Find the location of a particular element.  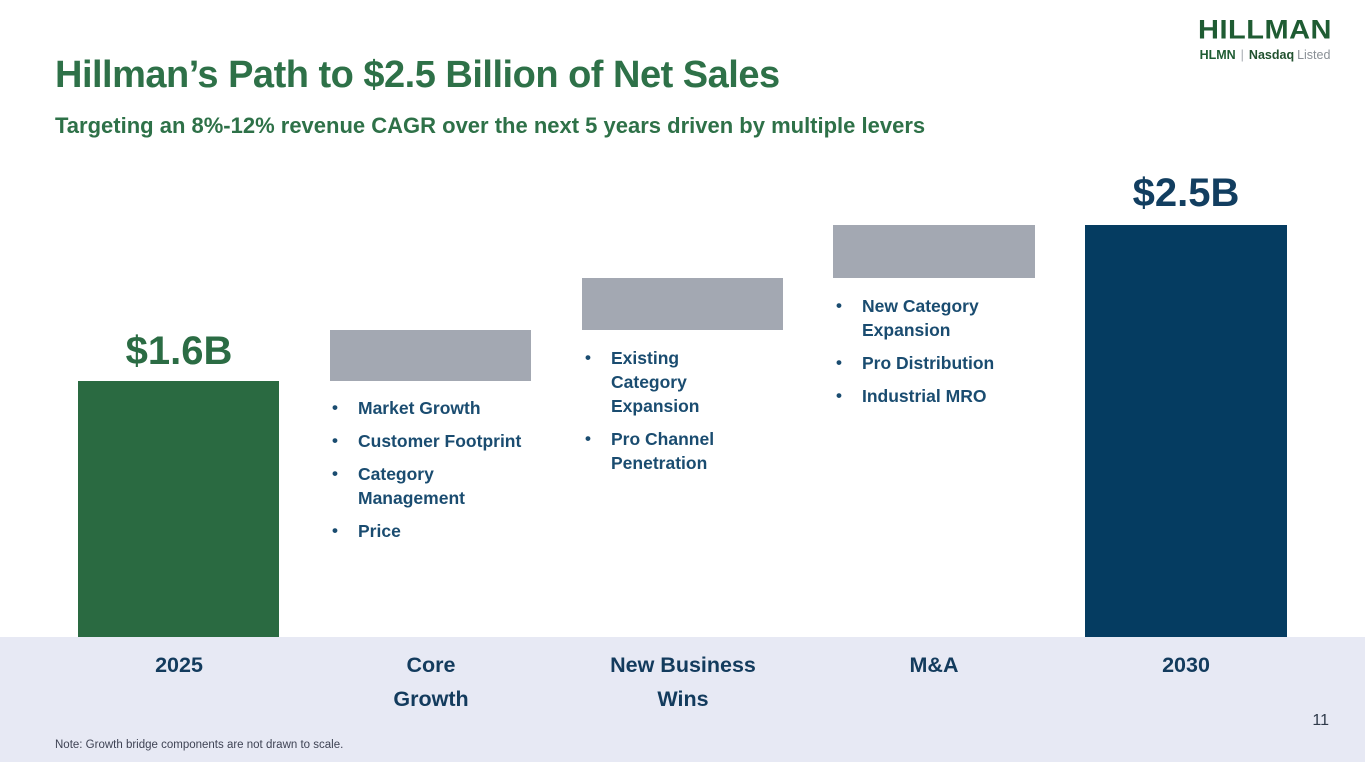

hillman-logo: HILLMAN HLMN | Nasdaq Listed is located at coordinates (1265, 39).